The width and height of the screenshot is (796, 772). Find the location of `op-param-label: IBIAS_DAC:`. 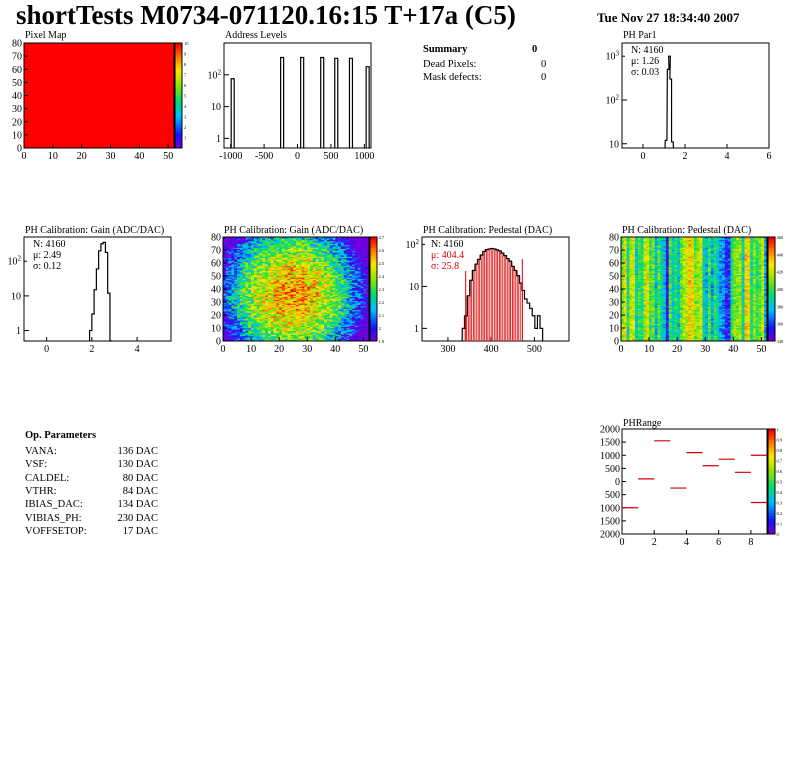

op-param-label: IBIAS_DAC: is located at coordinates (54, 505).